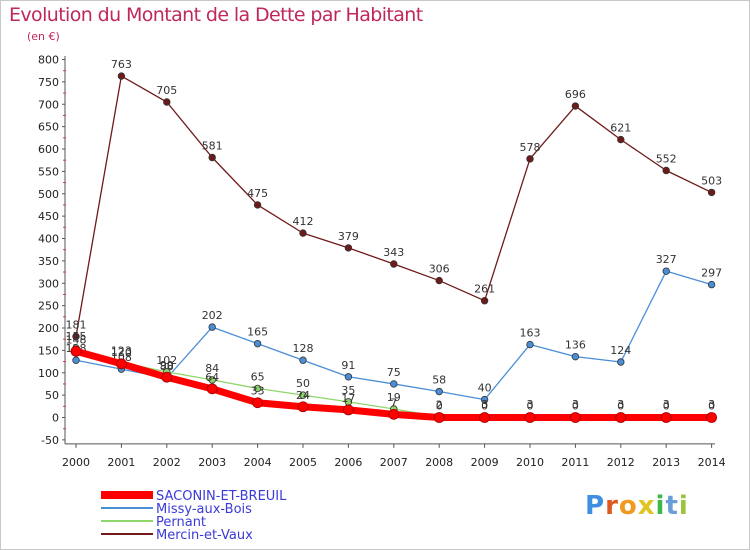 The width and height of the screenshot is (750, 550). I want to click on y-tick-label: -50, so click(50, 440).